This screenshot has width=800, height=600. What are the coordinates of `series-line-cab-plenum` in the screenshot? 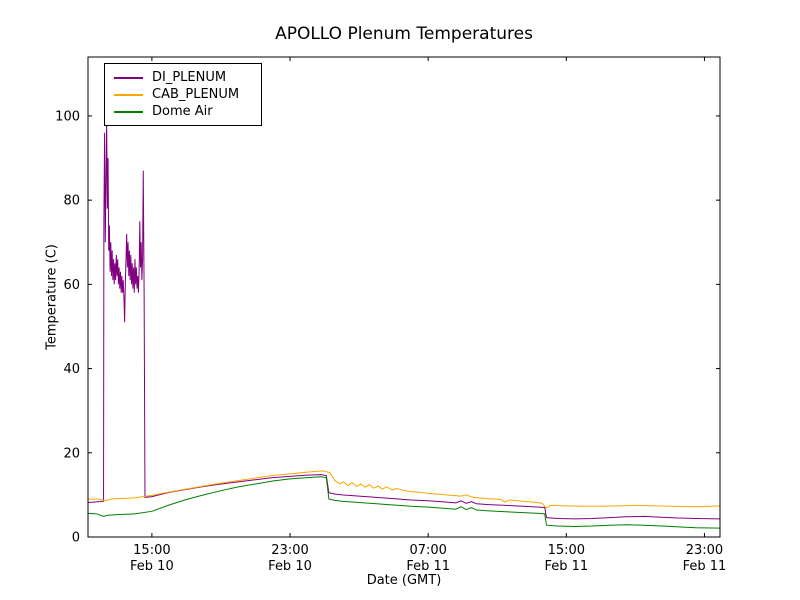 It's located at (404, 489).